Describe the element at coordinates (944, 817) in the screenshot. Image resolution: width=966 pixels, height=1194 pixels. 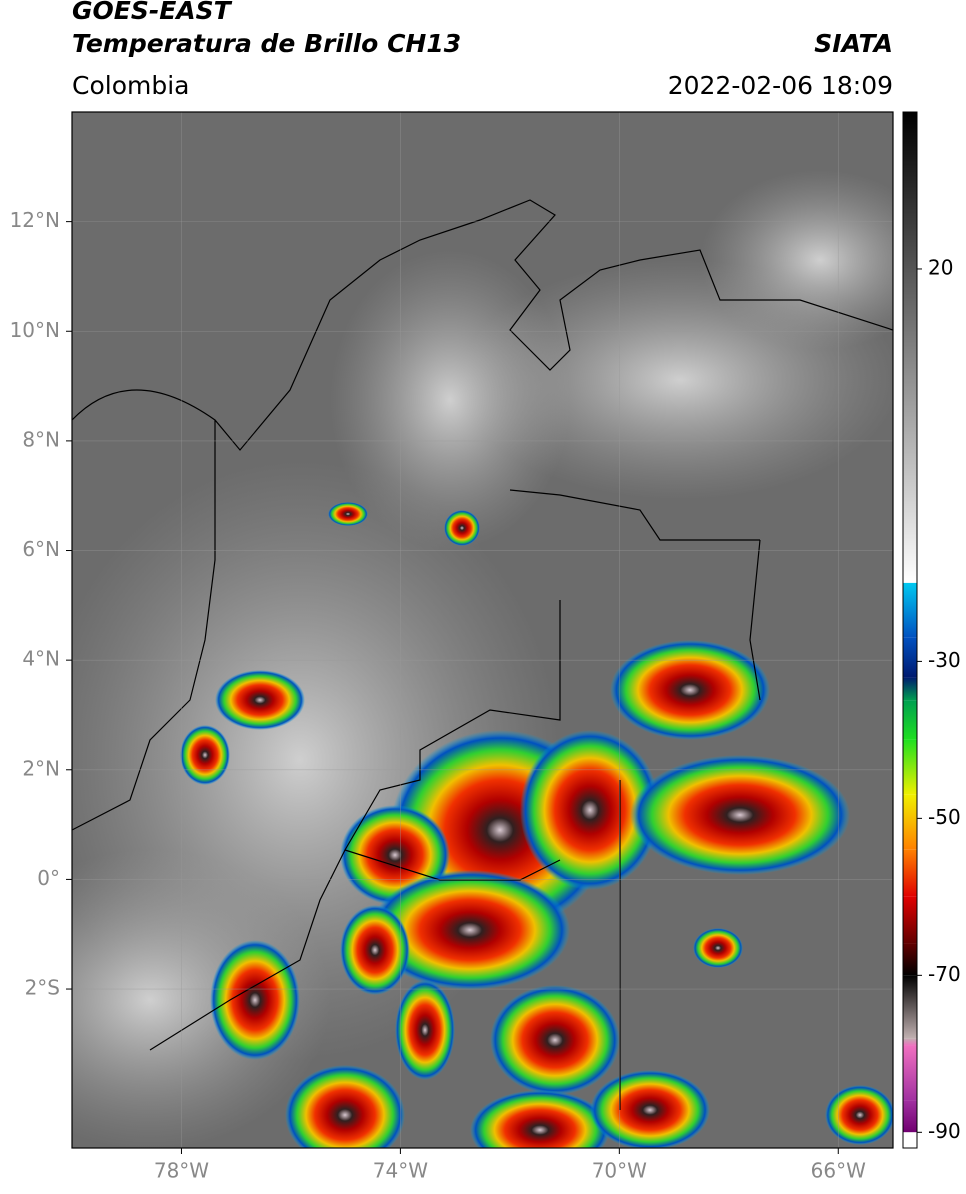
I see `colorbar-tick-label: -50` at that location.